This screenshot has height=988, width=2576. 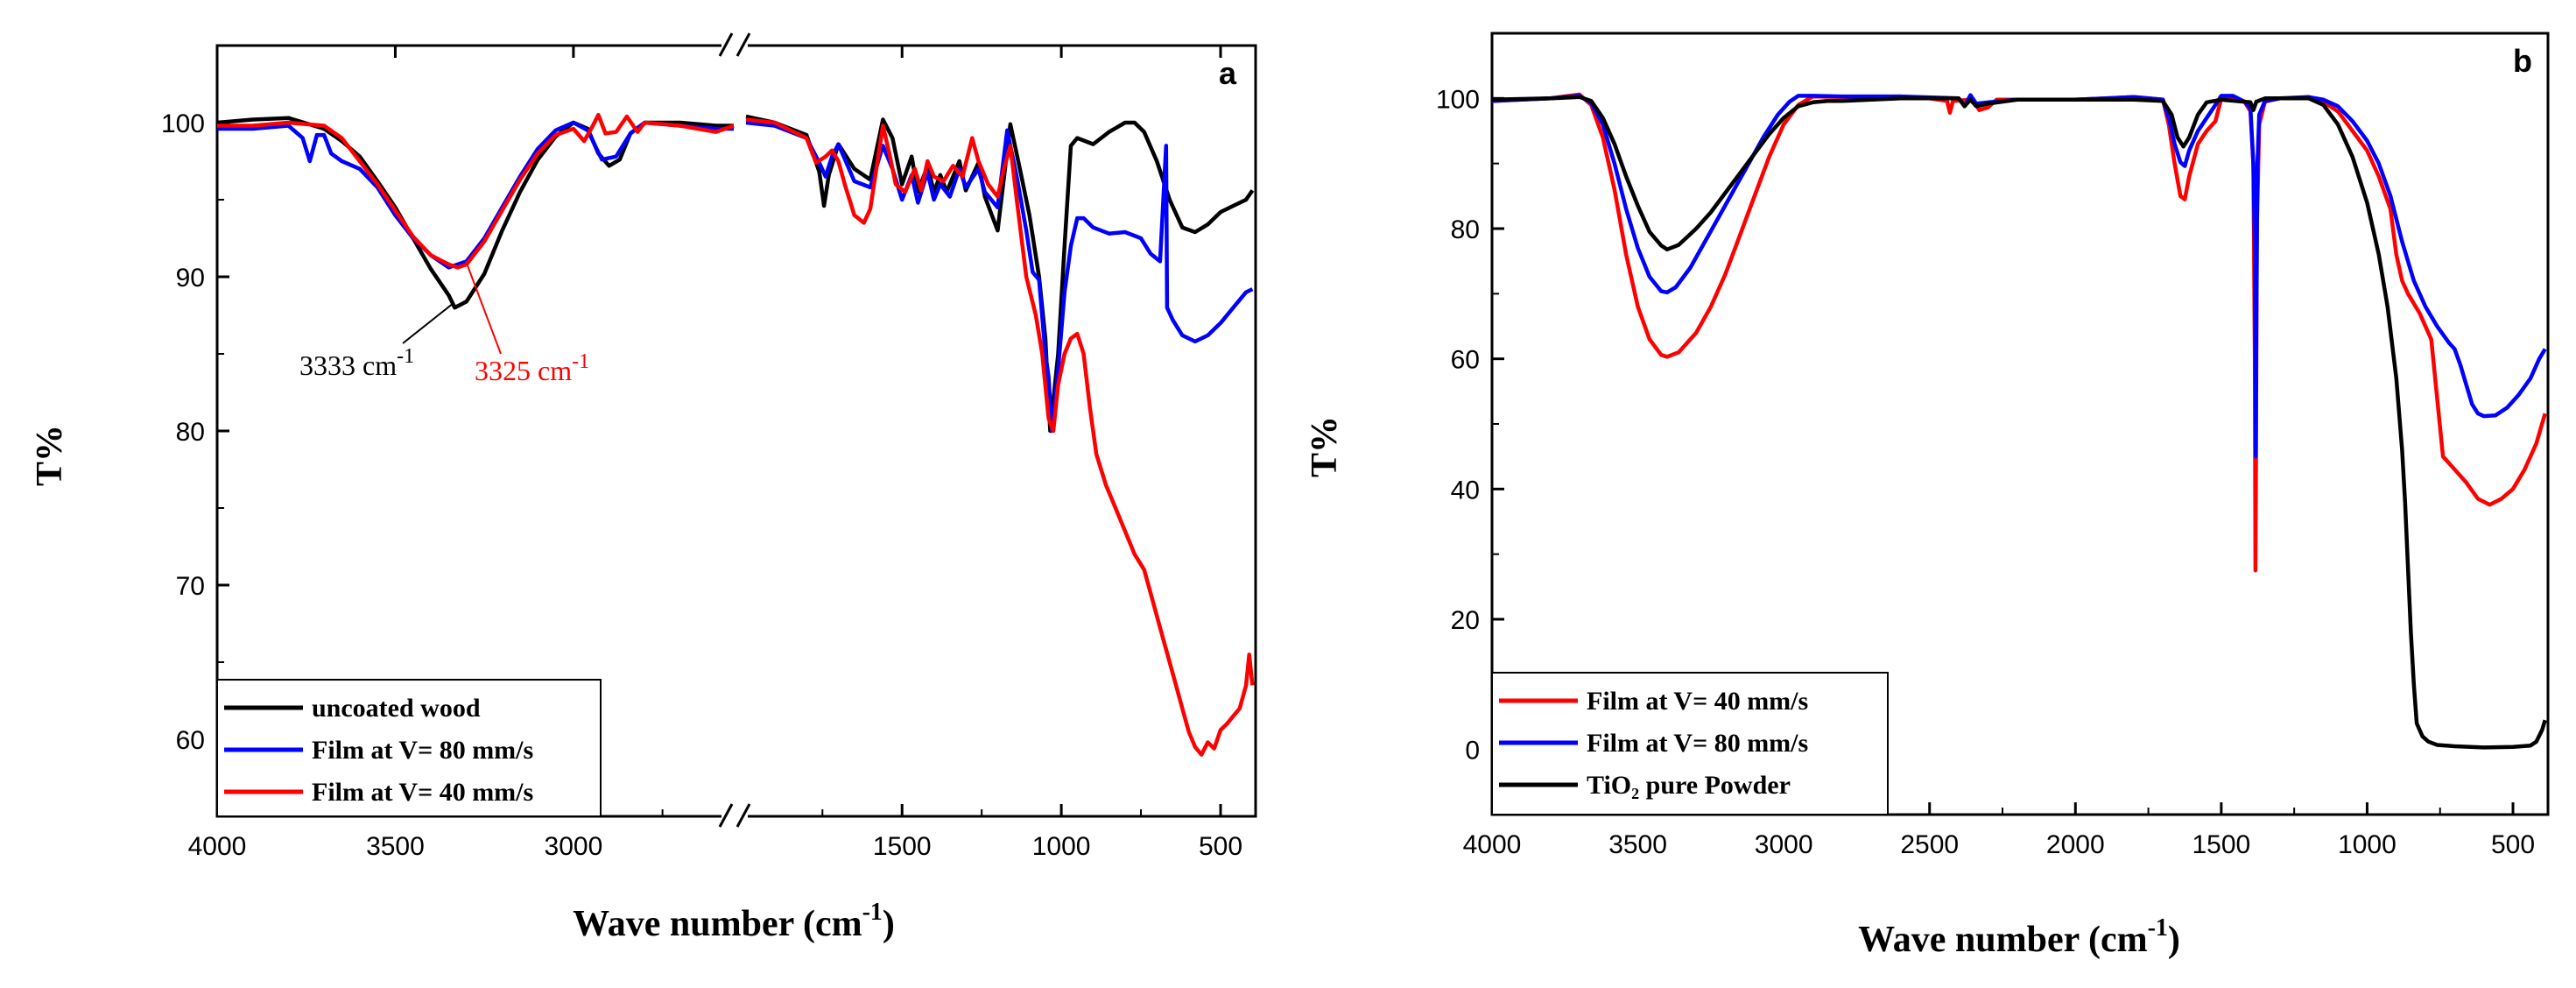 What do you see at coordinates (376, 341) in the screenshot?
I see `annotation-3333: 3333 cm-1` at bounding box center [376, 341].